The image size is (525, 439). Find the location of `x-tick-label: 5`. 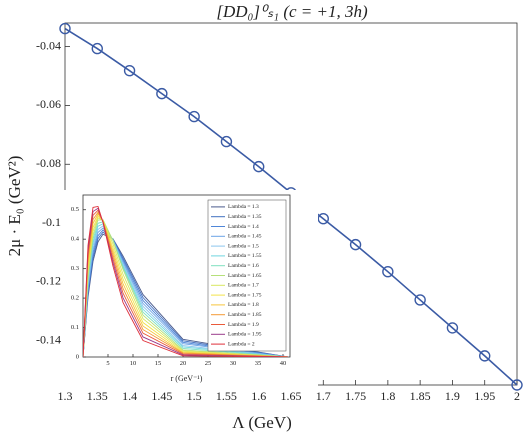

x-tick-label: 5 is located at coordinates (107, 363).